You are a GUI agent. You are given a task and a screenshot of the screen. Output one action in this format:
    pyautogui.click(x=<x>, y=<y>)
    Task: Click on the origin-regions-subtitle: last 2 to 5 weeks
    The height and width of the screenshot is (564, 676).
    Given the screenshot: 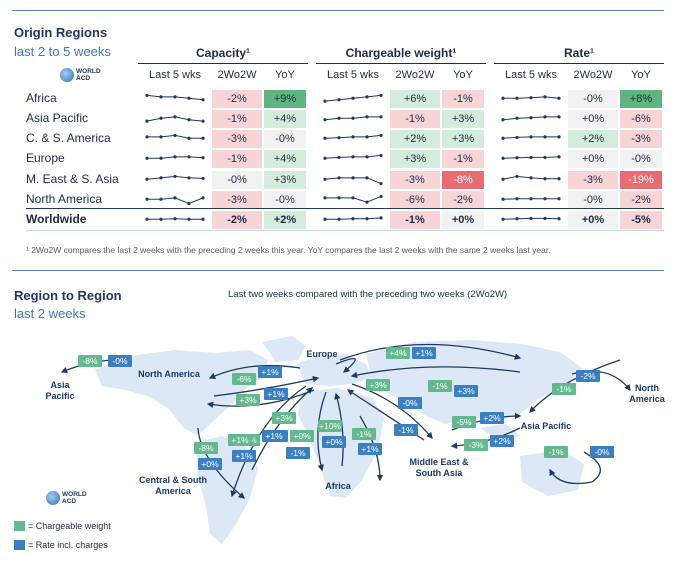 What is the action you would take?
    pyautogui.click(x=62, y=51)
    